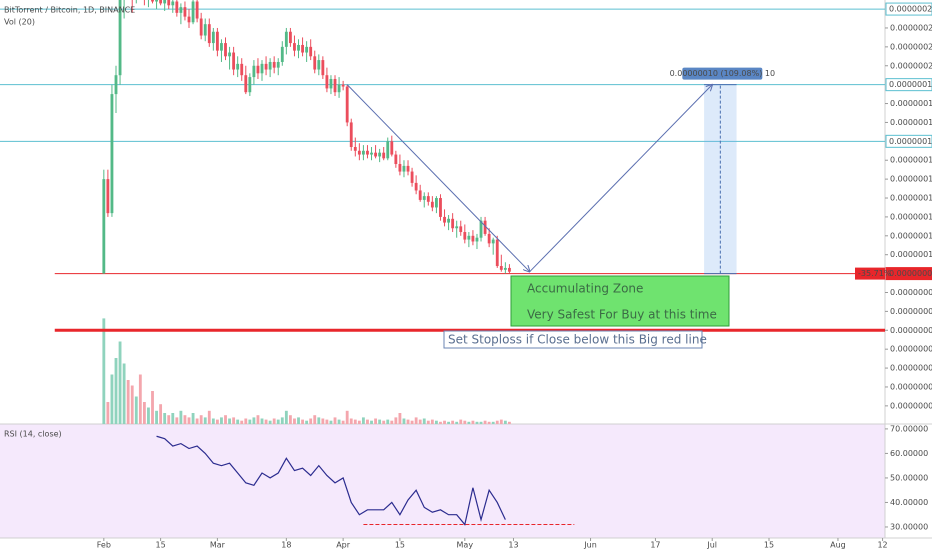  I want to click on y-tick-label: 0.00000010, so click(911, 254).